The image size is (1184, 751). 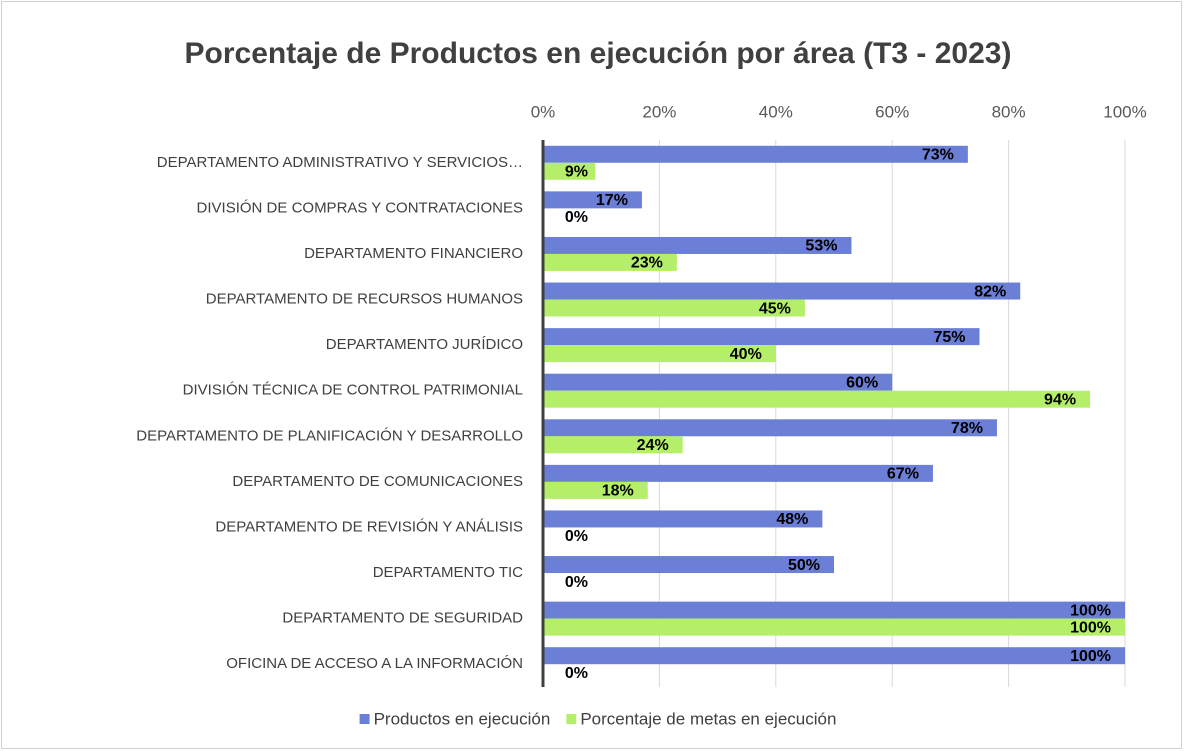 I want to click on data-label: 24%, so click(x=653, y=445).